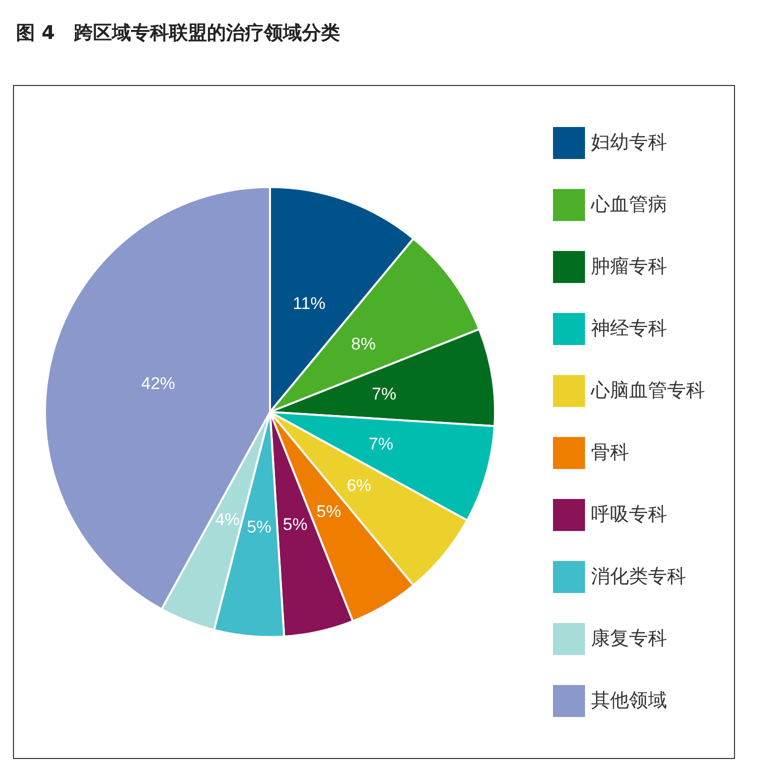 Image resolution: width=758 pixels, height=784 pixels. Describe the element at coordinates (638, 577) in the screenshot. I see `legend-label: 消化类专科` at that location.